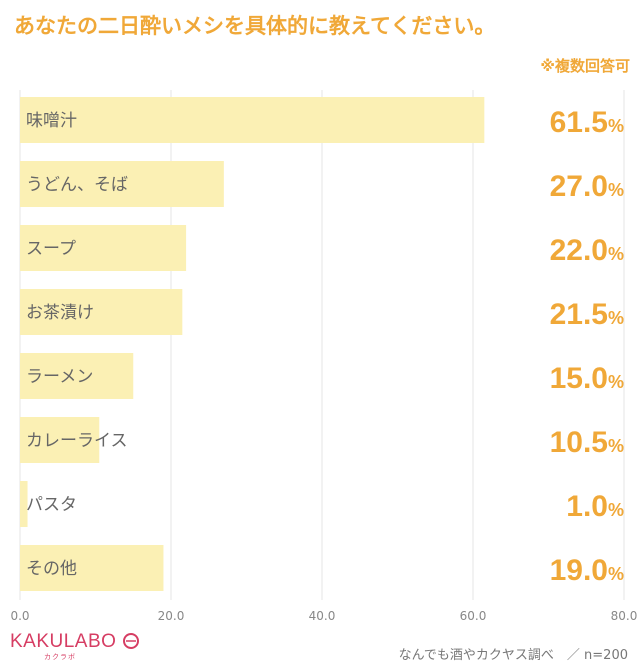 The height and width of the screenshot is (664, 640). What do you see at coordinates (513, 655) in the screenshot?
I see `source-note: なんでも酒やカクヤス調べ ／ n=200` at bounding box center [513, 655].